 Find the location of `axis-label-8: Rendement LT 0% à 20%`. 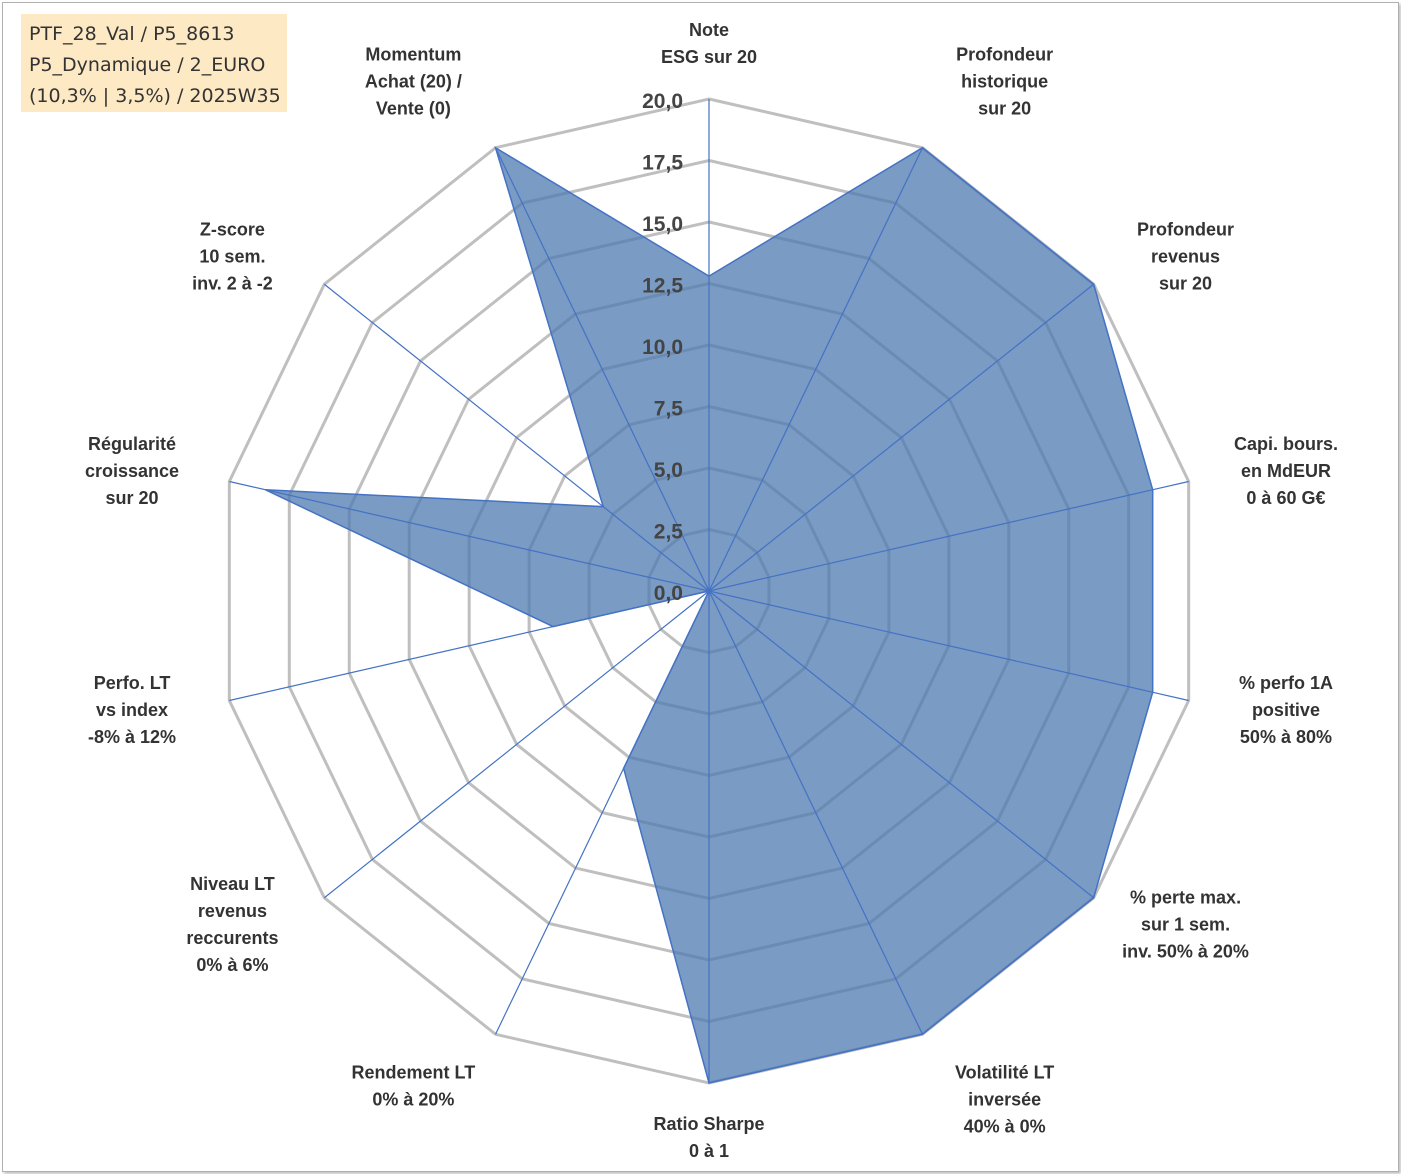

axis-label-8: Rendement LT 0% à 20% is located at coordinates (414, 1086).